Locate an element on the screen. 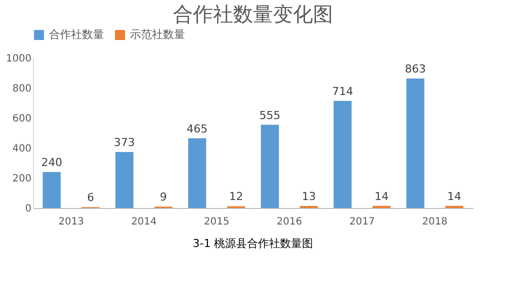 The height and width of the screenshot is (290, 512). y-tick-label: 400 is located at coordinates (22, 149).